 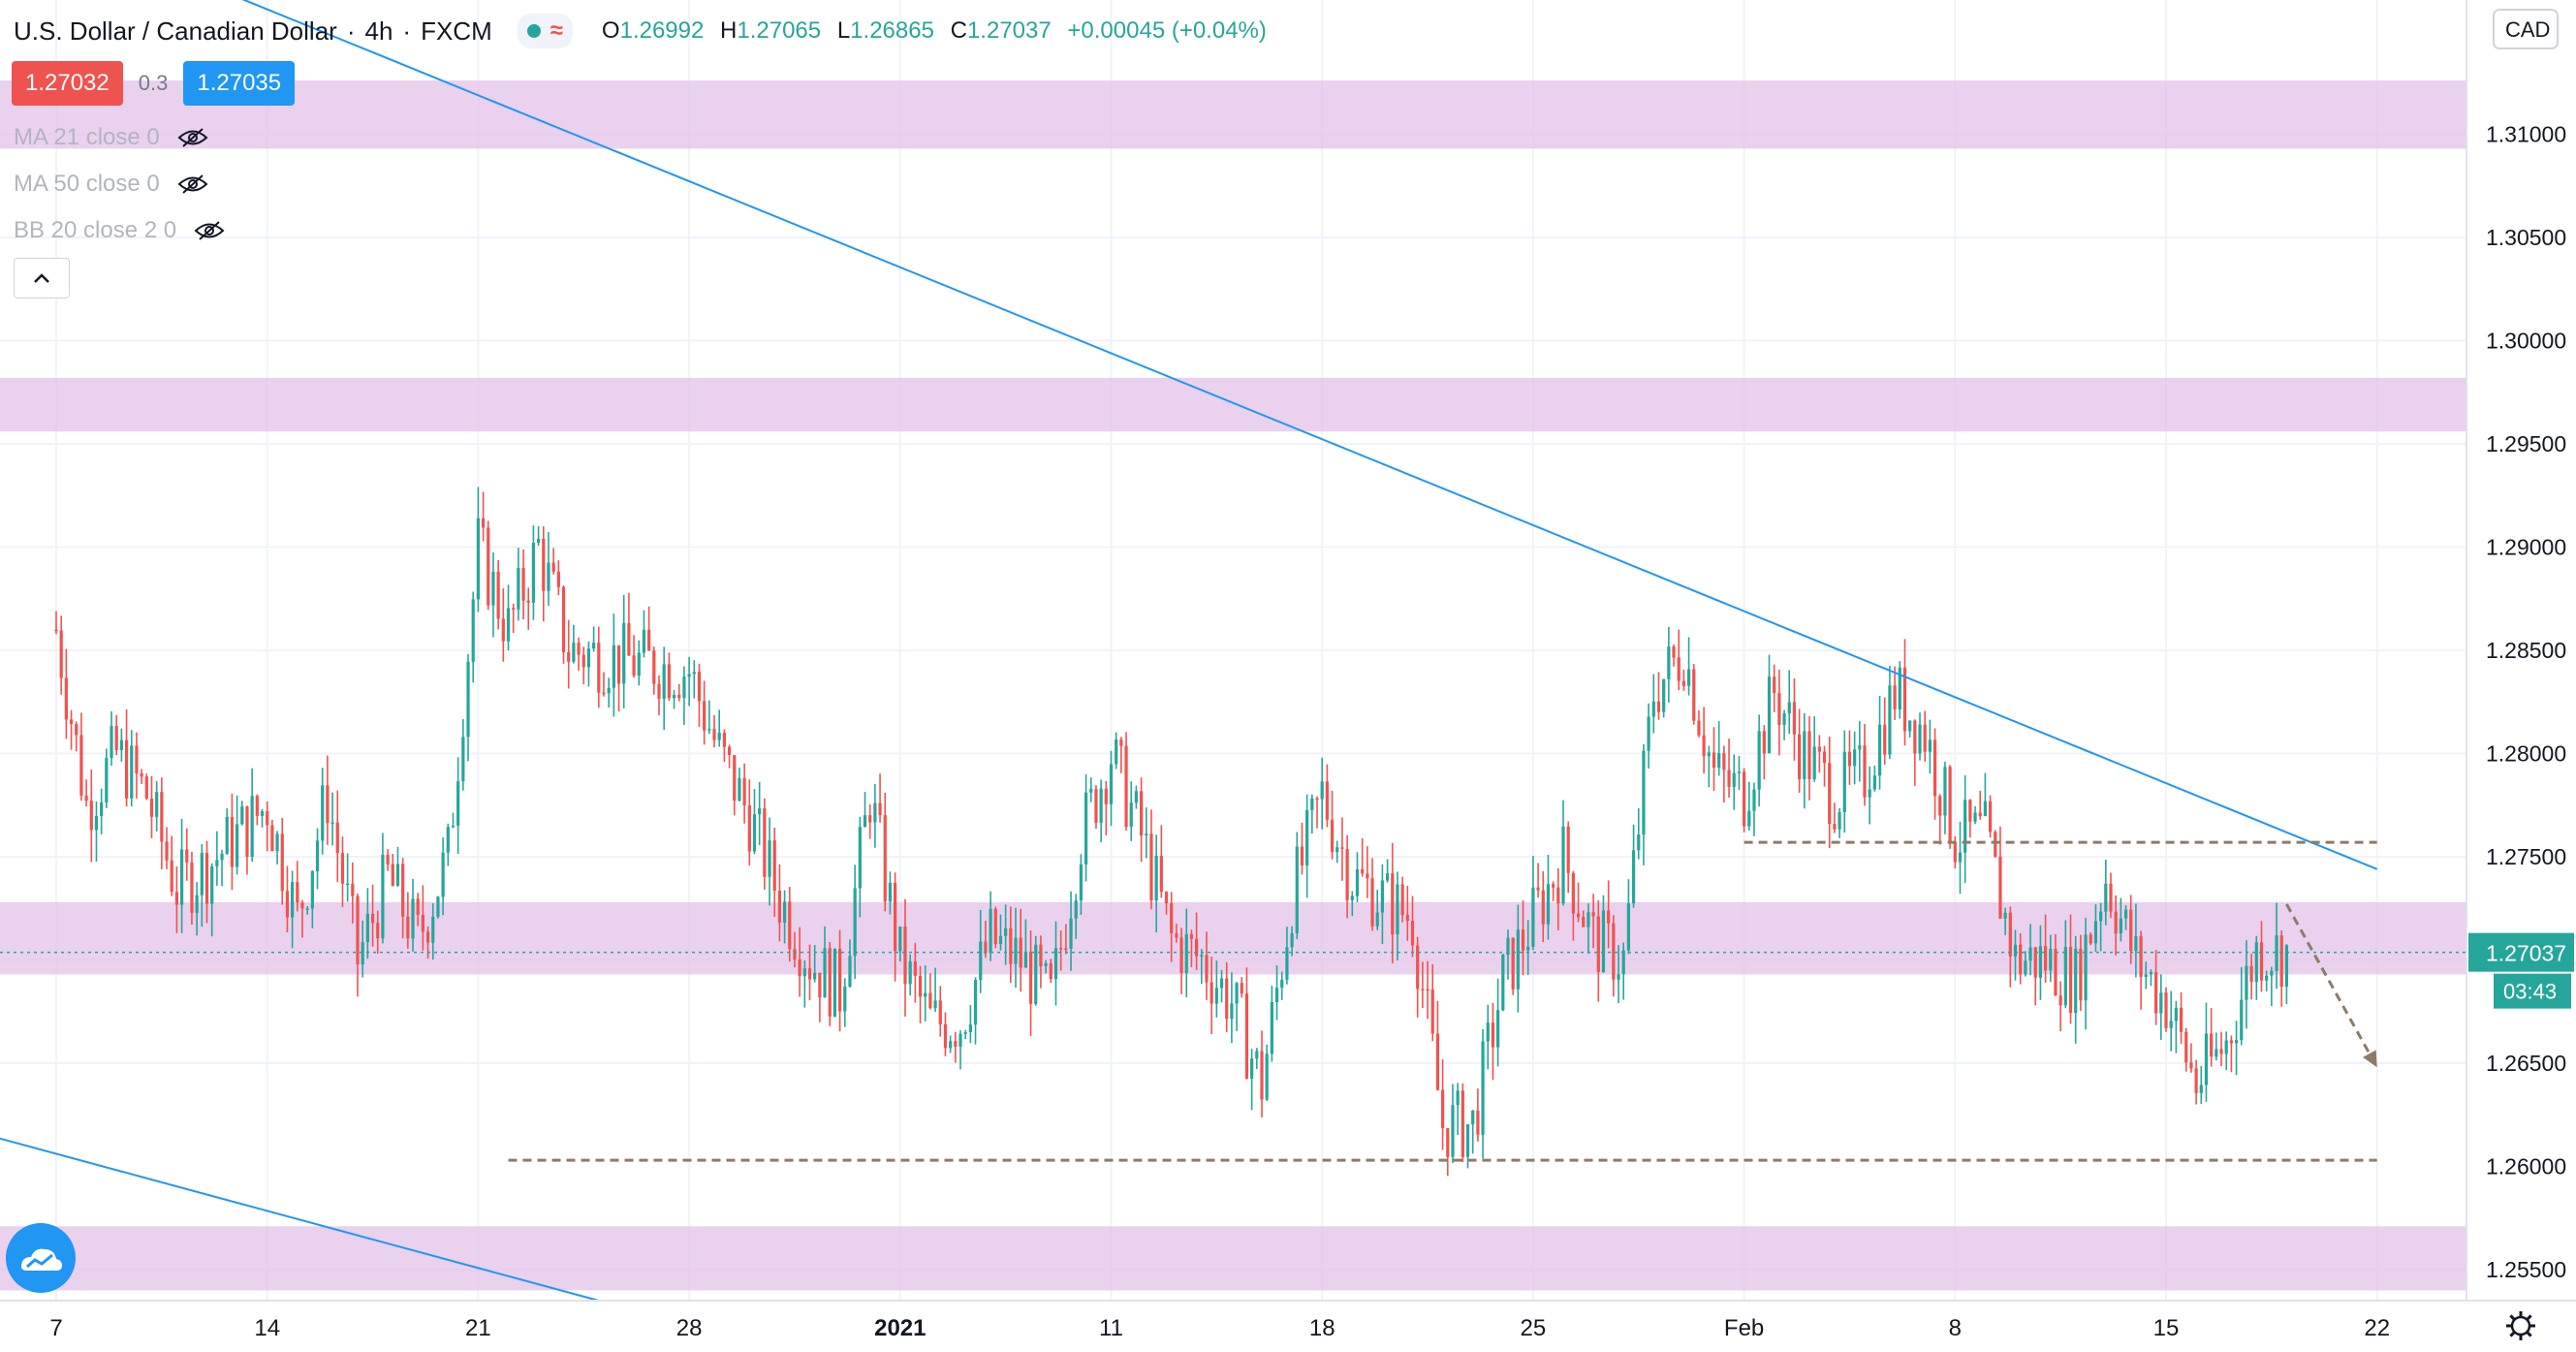 I want to click on cloud-logo-icon, so click(x=41, y=1260).